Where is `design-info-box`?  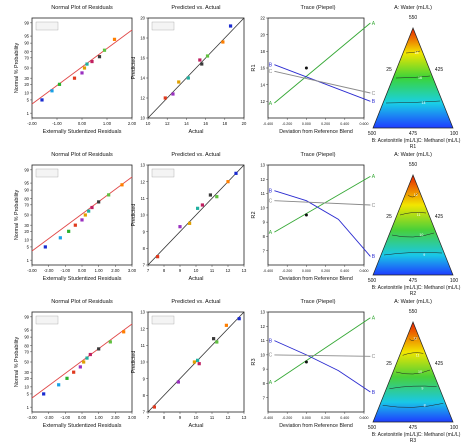 design-info-box is located at coordinates (47, 320).